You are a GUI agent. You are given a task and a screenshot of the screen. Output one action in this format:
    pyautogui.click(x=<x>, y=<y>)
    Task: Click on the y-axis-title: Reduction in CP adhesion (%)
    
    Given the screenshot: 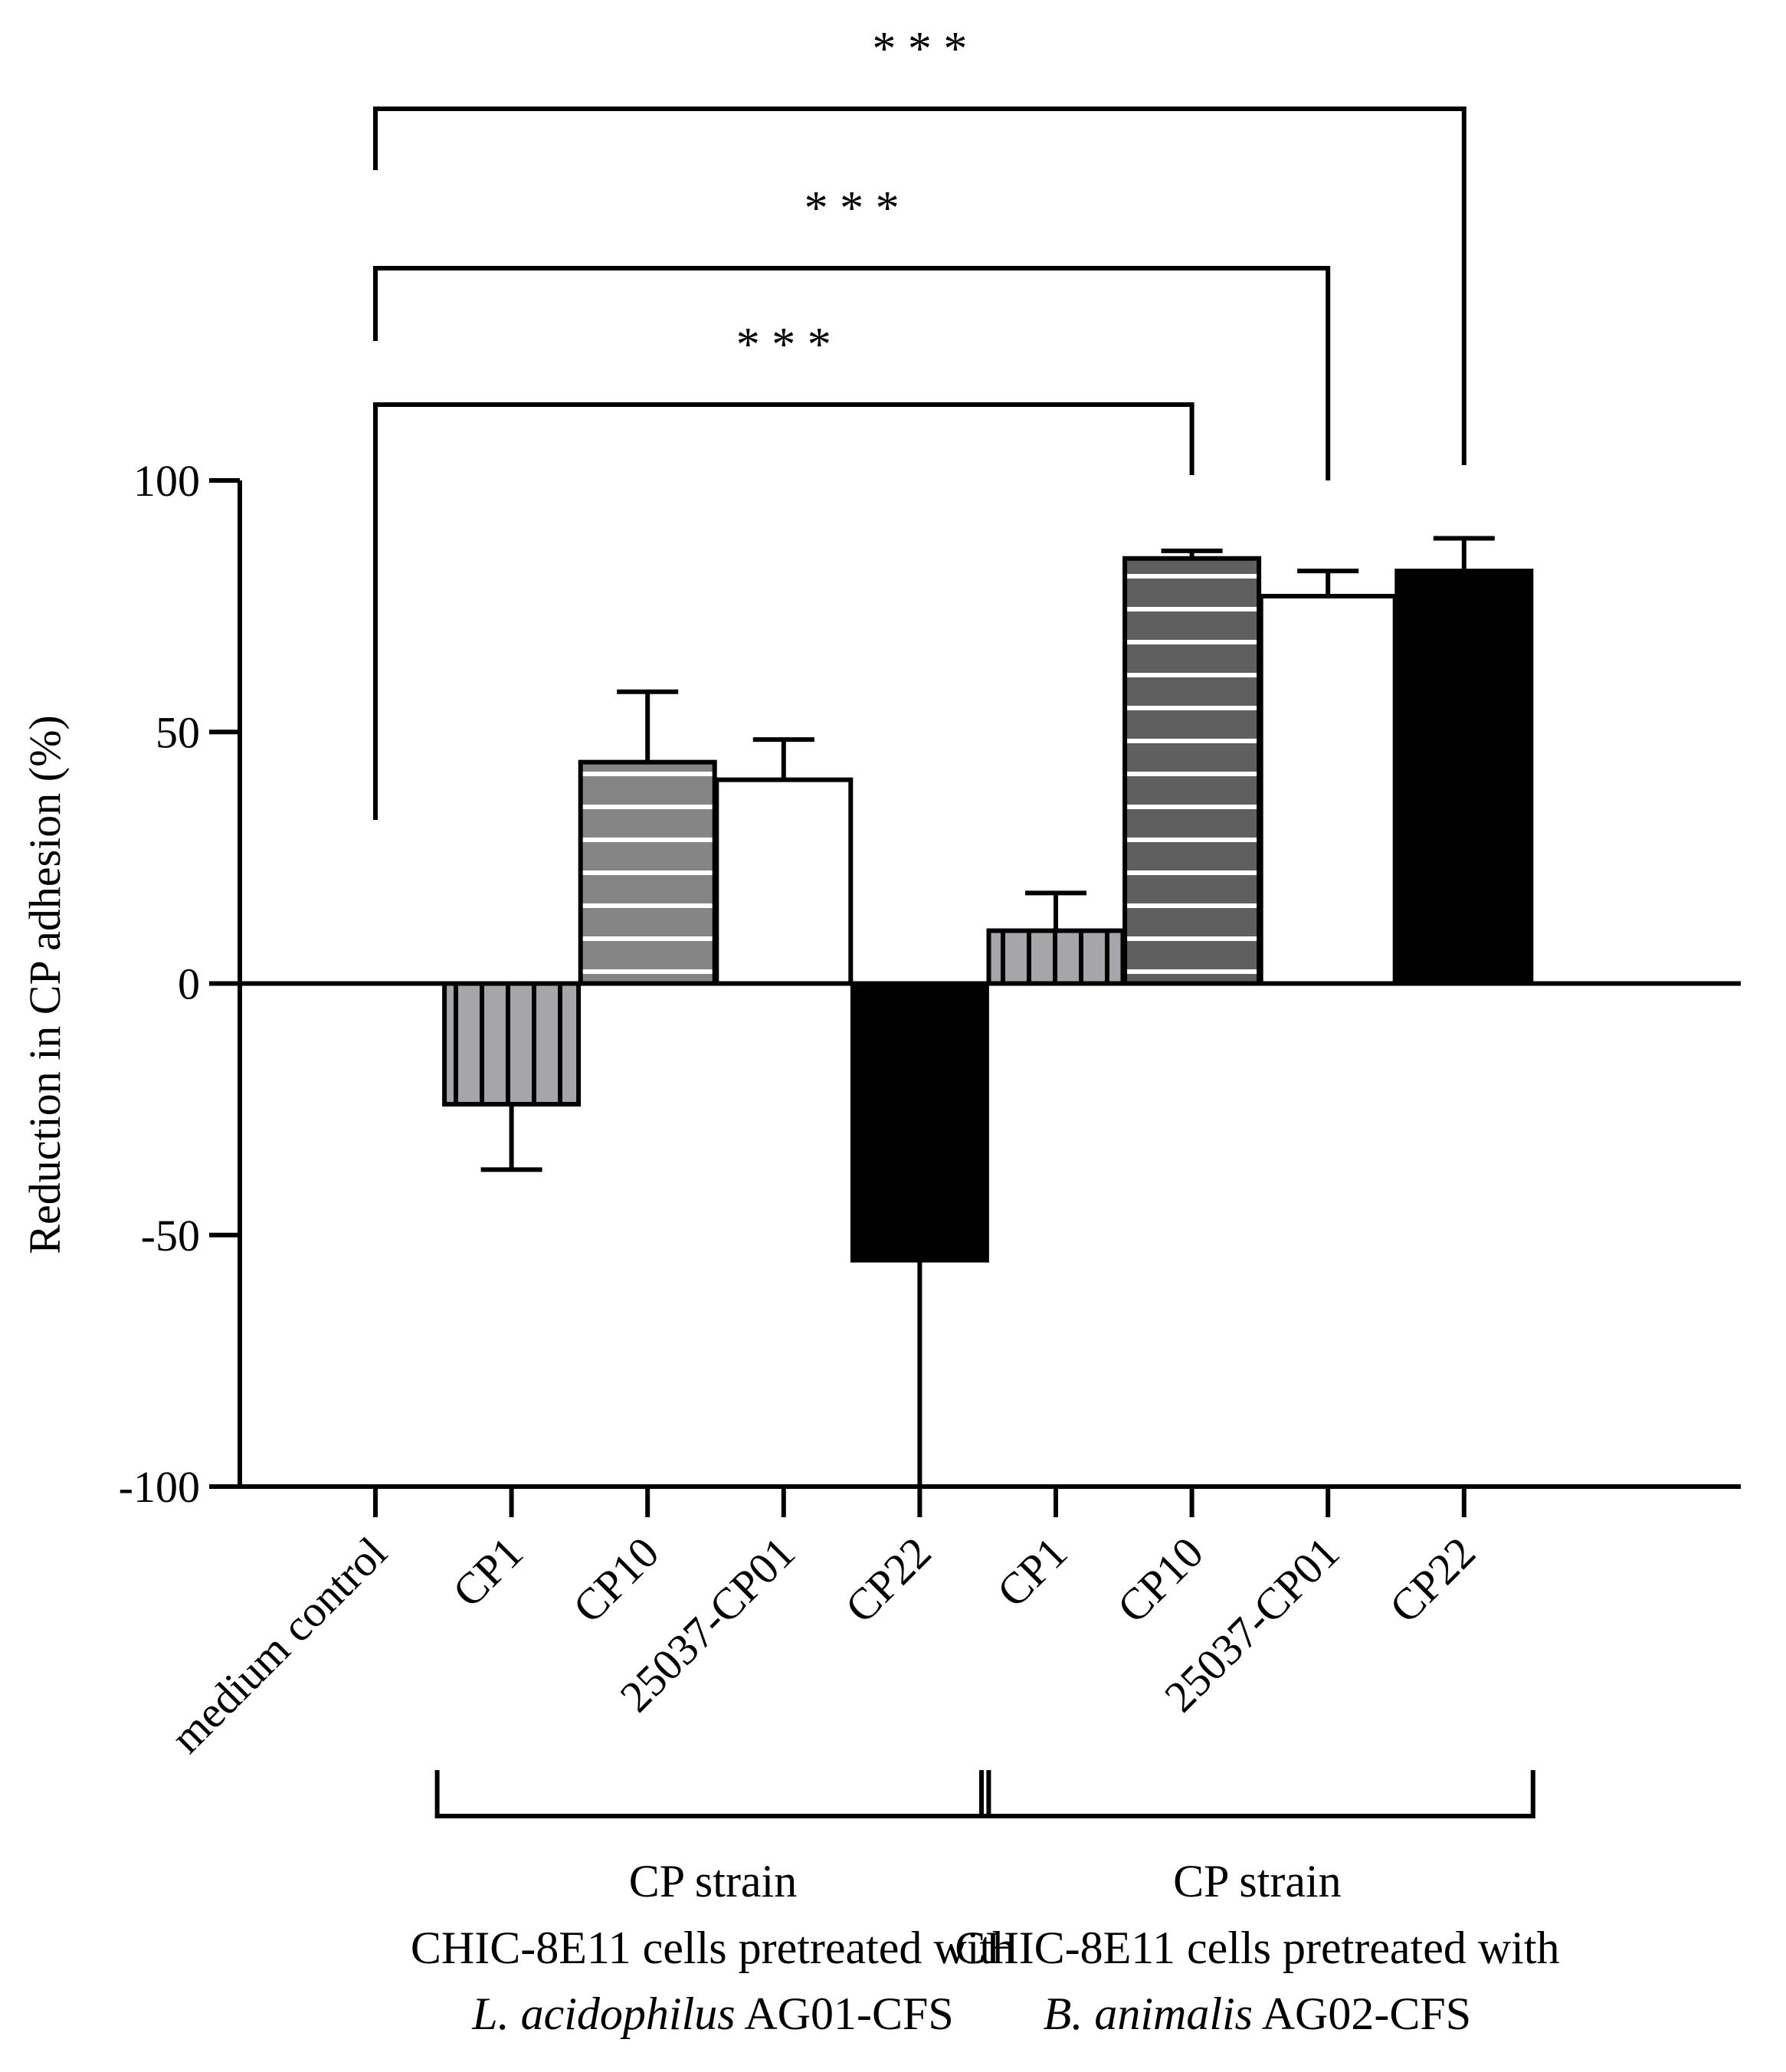 What is the action you would take?
    pyautogui.click(x=45, y=985)
    